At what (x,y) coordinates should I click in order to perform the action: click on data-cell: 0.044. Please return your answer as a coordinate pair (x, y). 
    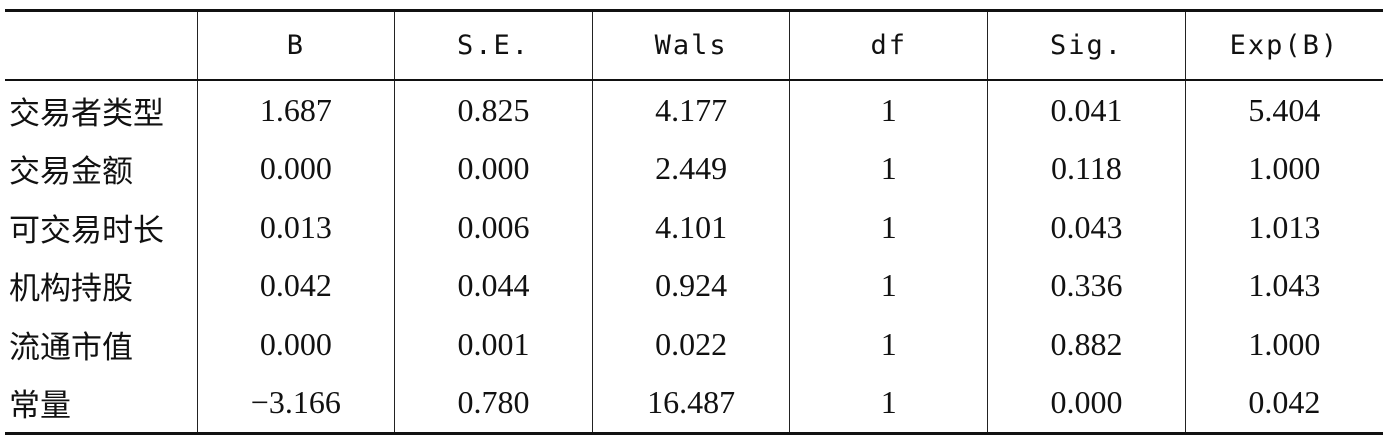
    Looking at the image, I should click on (493, 285).